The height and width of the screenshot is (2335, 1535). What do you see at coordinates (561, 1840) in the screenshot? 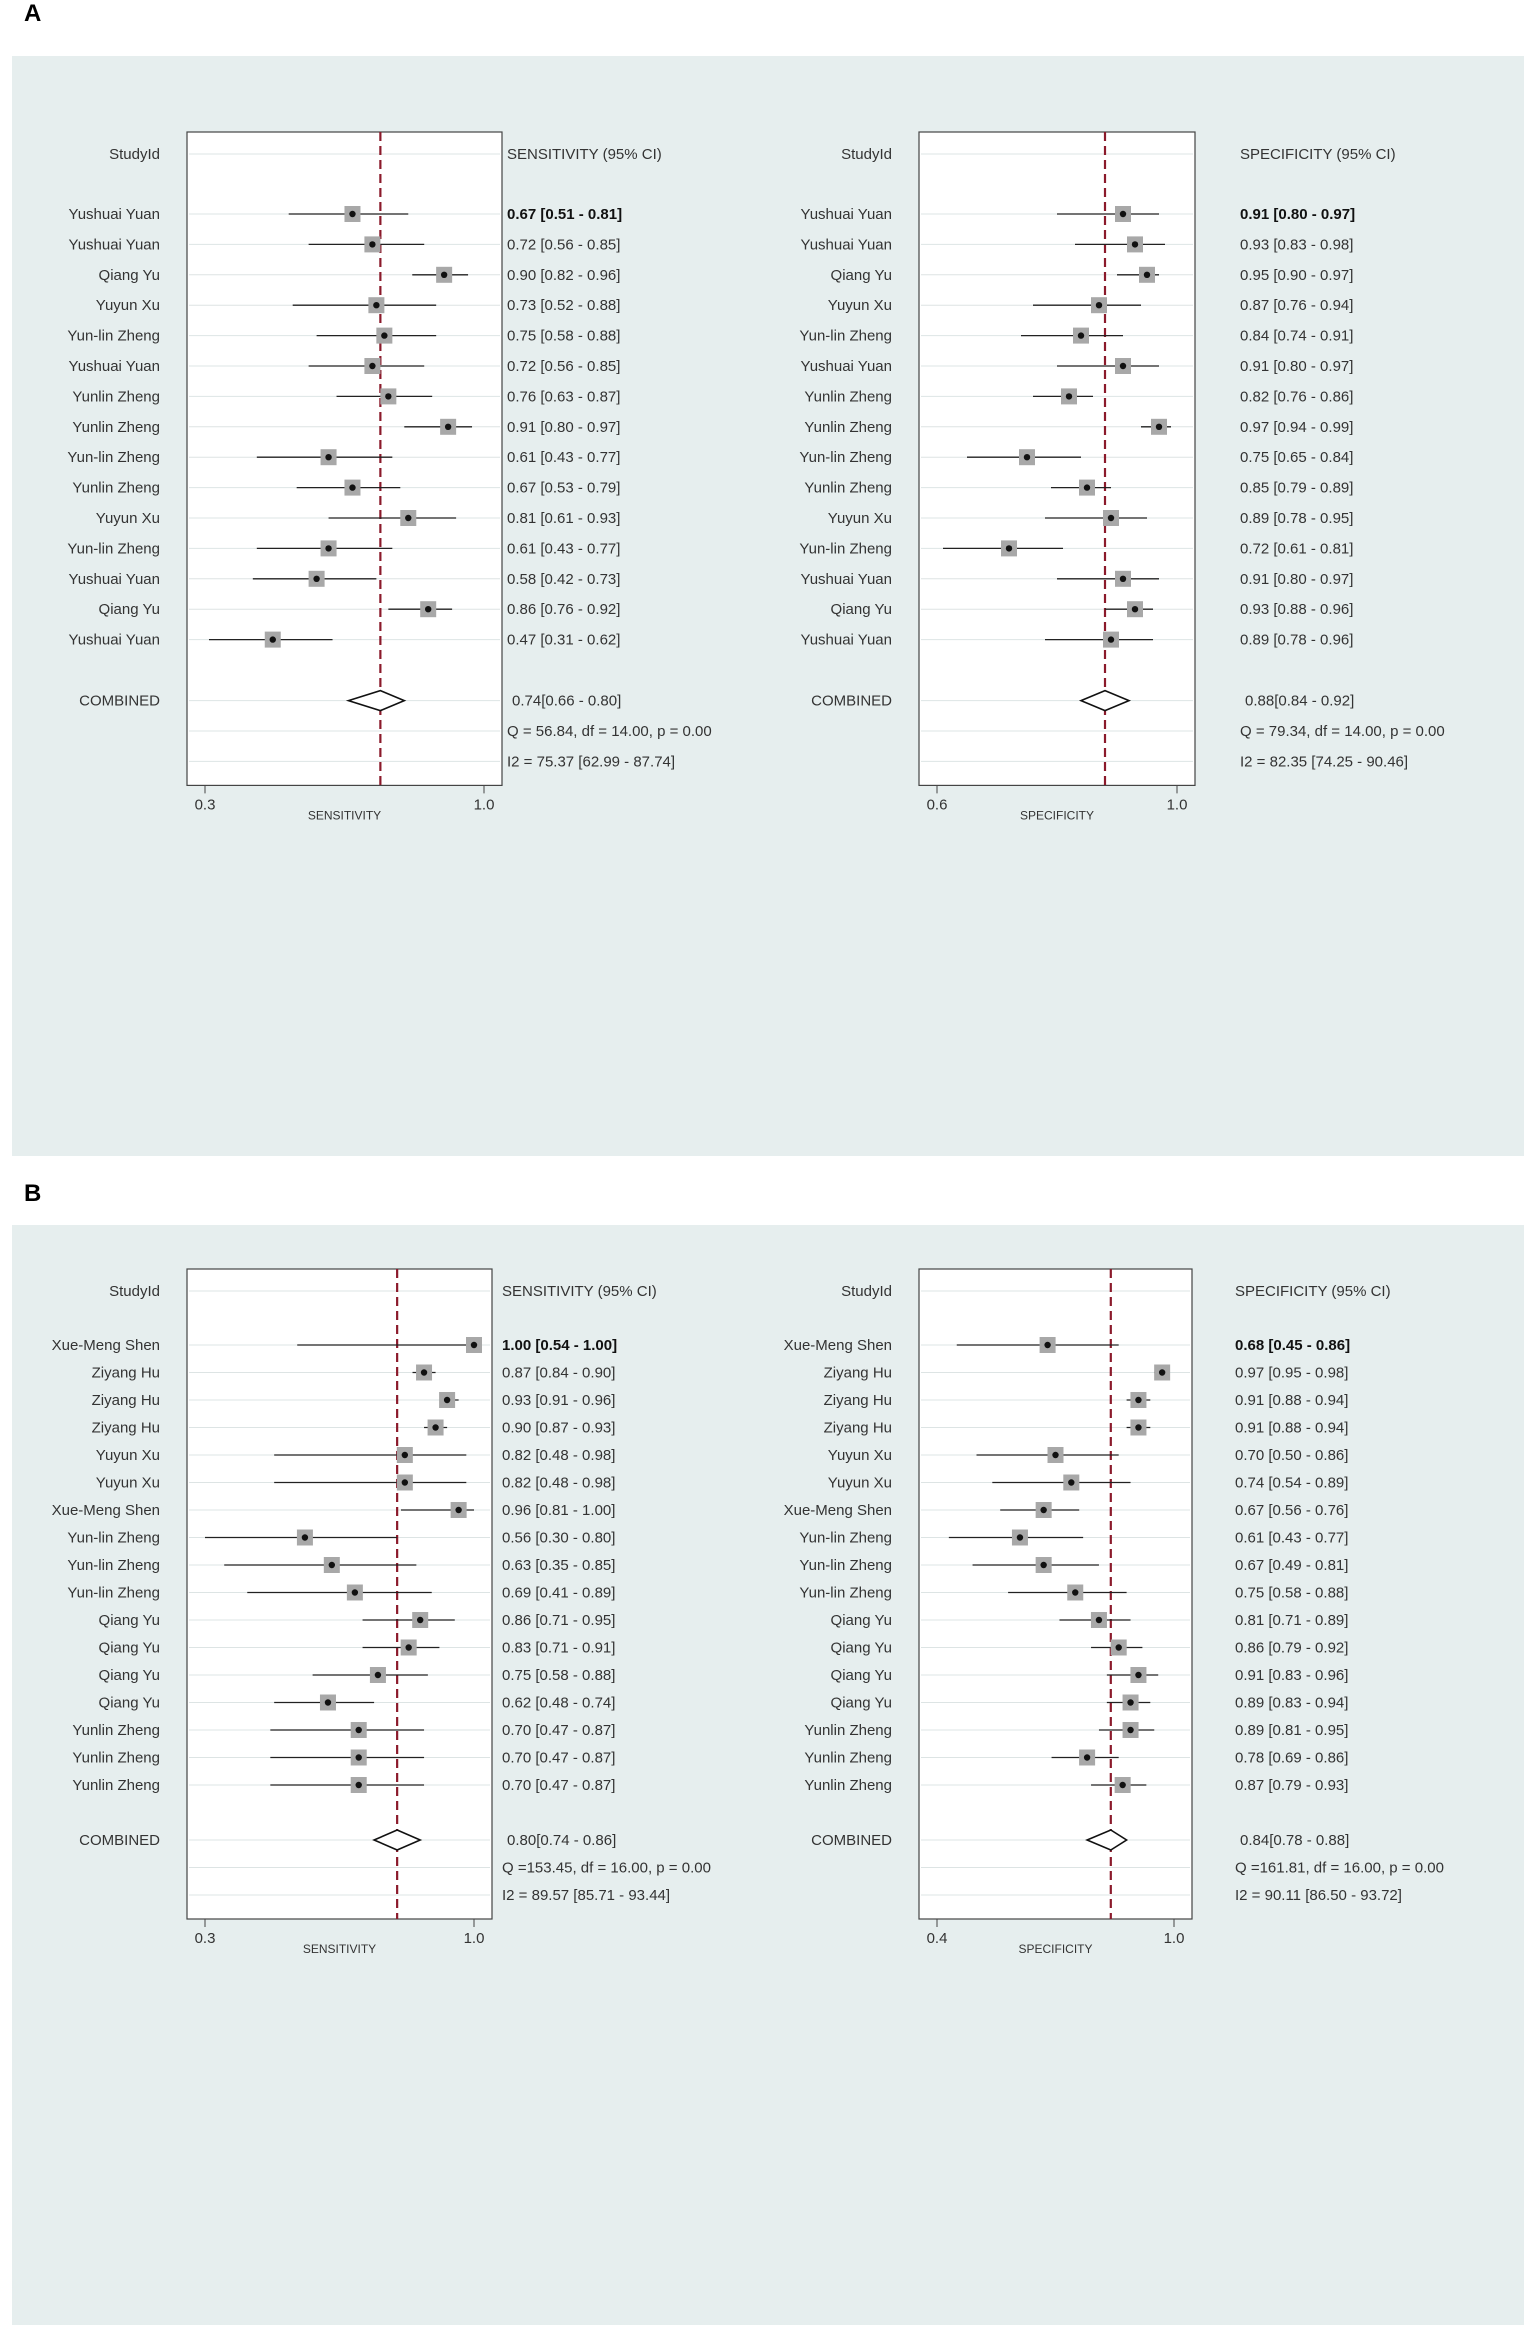
I see `combined-ci-value: 0.80[0.74 - 0.86]` at bounding box center [561, 1840].